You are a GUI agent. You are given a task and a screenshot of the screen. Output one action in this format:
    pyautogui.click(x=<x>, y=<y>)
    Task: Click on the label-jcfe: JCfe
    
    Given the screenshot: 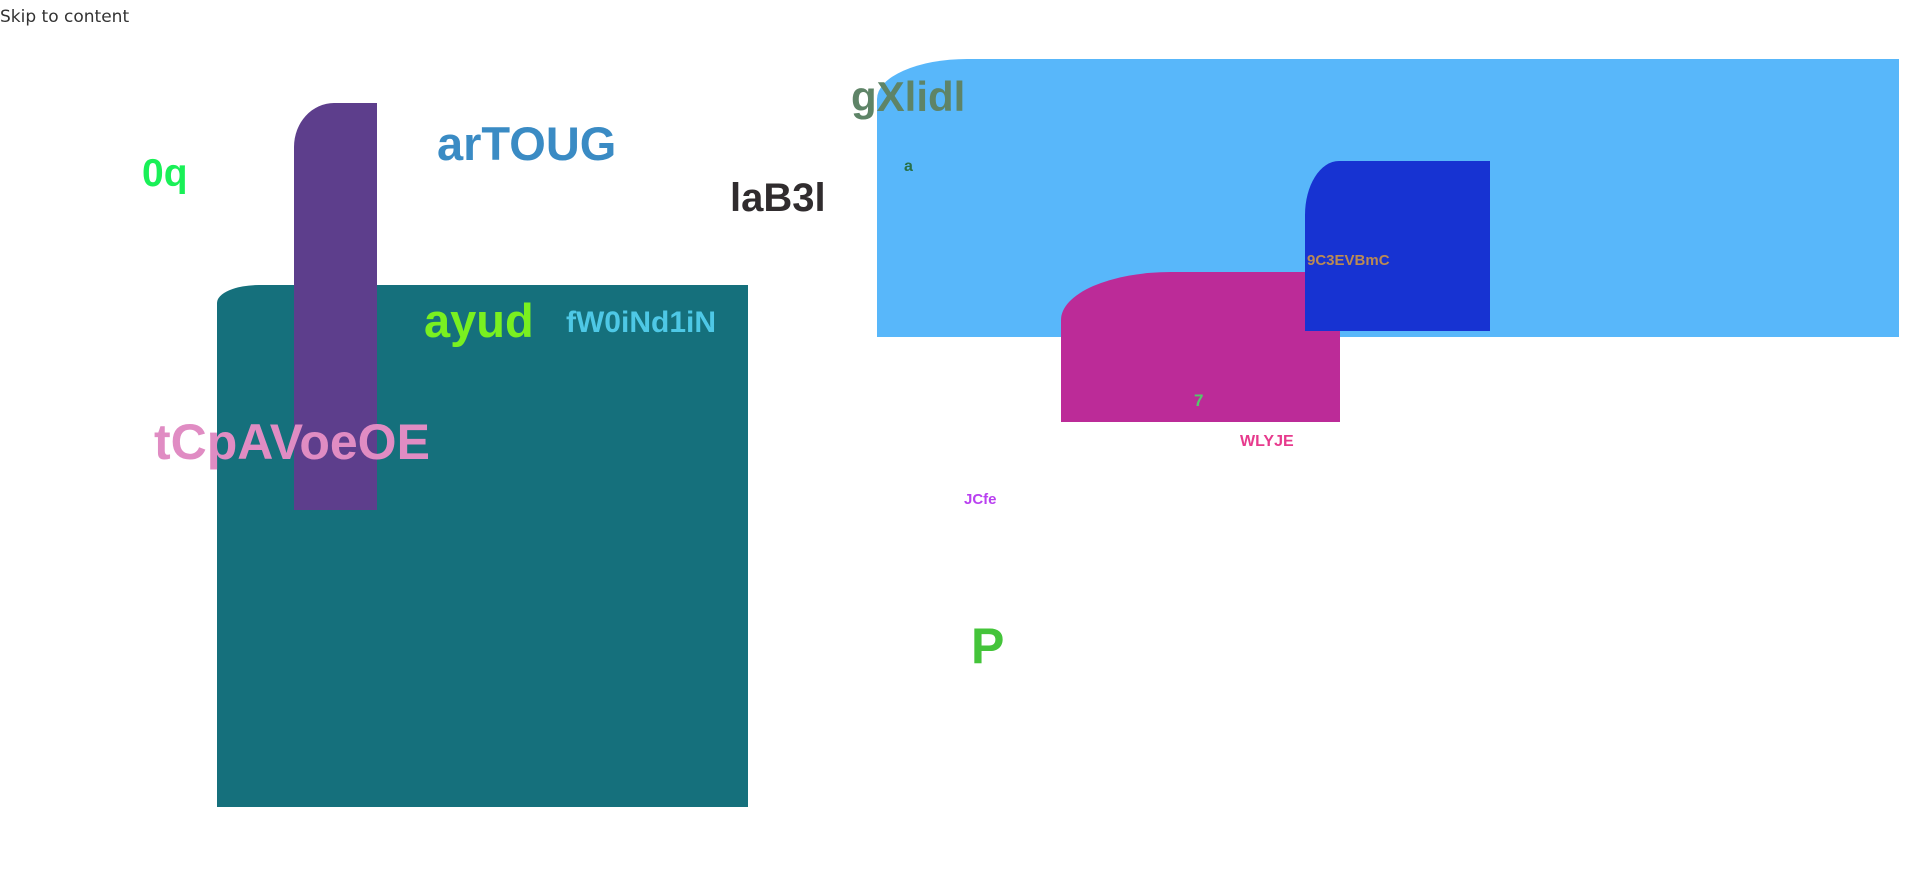 What is the action you would take?
    pyautogui.click(x=980, y=499)
    